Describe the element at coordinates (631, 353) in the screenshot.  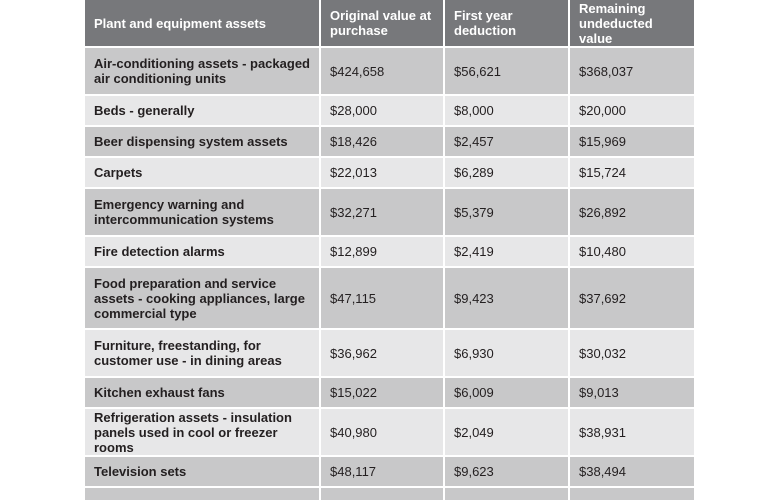
I see `cell-remaining-value: $30,032` at that location.